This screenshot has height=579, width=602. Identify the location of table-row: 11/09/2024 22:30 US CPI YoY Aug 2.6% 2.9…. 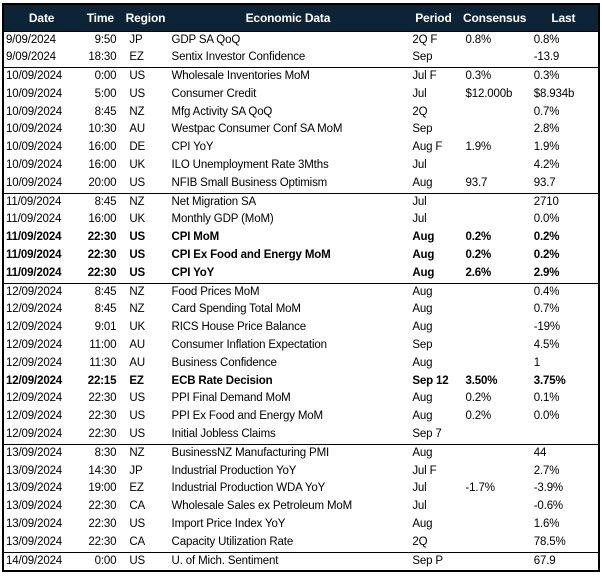
(301, 274).